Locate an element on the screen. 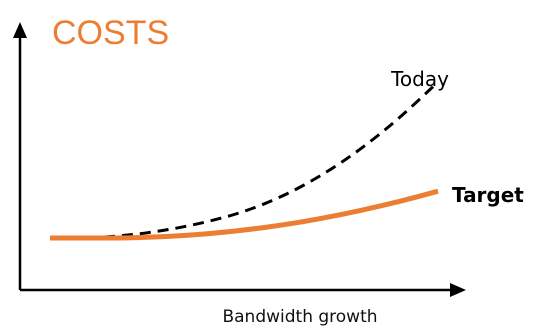  series-label-today: Today is located at coordinates (419, 79).